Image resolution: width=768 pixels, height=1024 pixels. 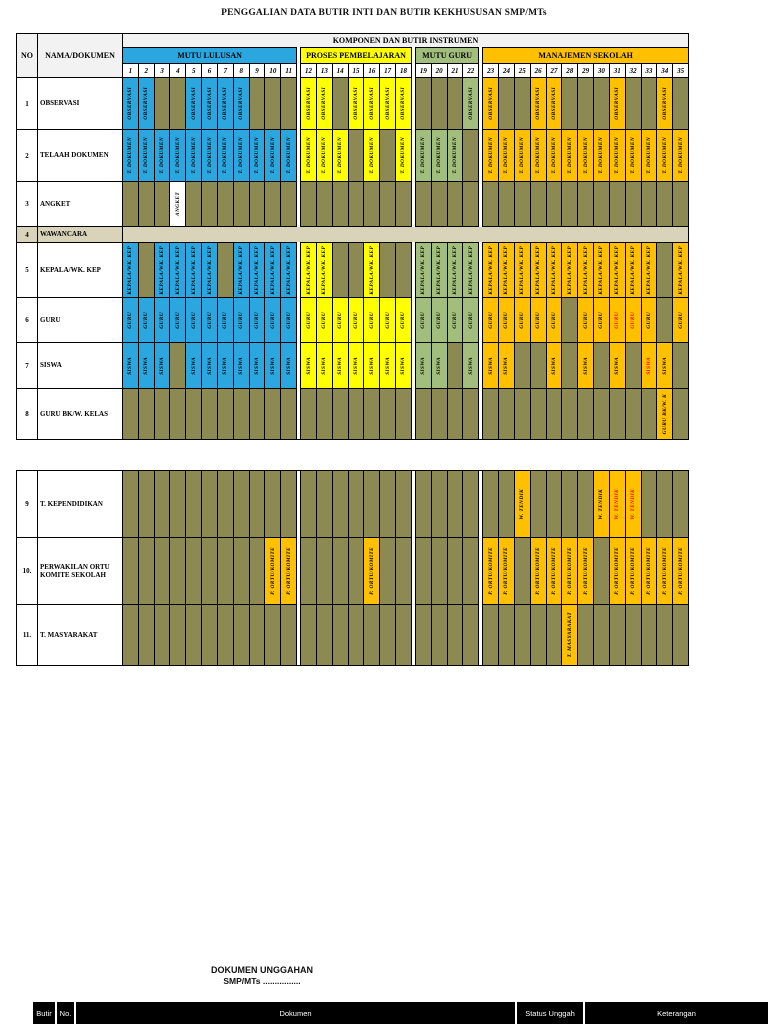 I want to click on matrix-cell-label: T. MASYARAKAT, so click(x=569, y=635).